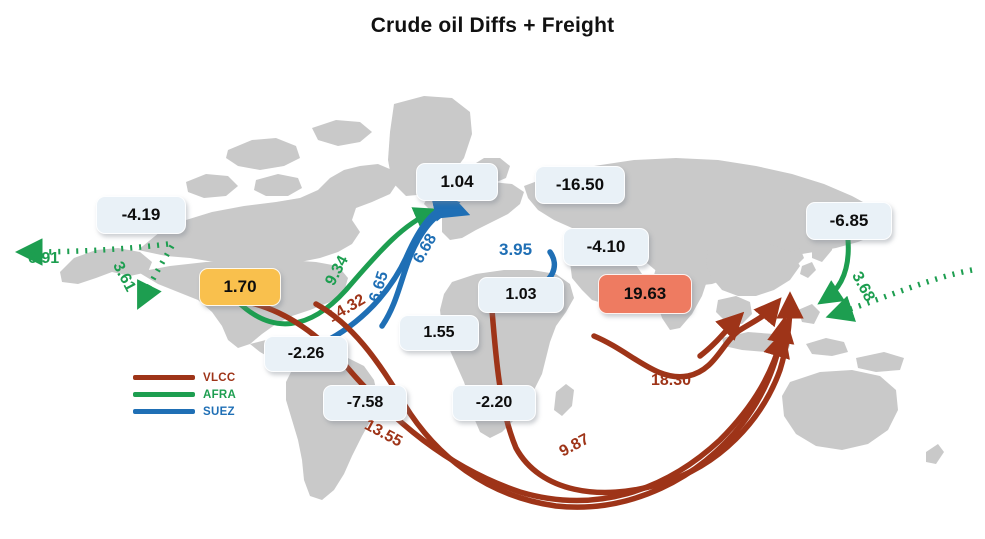 Image resolution: width=985 pixels, height=539 pixels. I want to click on flow-label-3-95: 3.95, so click(516, 249).